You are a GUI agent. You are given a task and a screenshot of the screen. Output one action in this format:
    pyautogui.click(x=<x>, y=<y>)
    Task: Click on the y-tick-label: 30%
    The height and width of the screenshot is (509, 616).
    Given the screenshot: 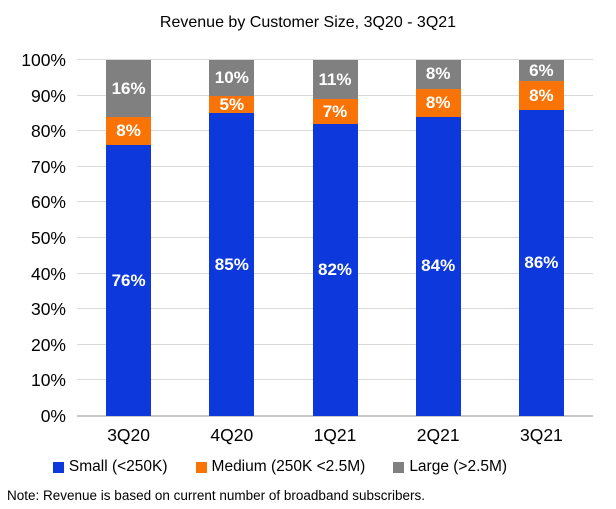 What is the action you would take?
    pyautogui.click(x=48, y=309)
    